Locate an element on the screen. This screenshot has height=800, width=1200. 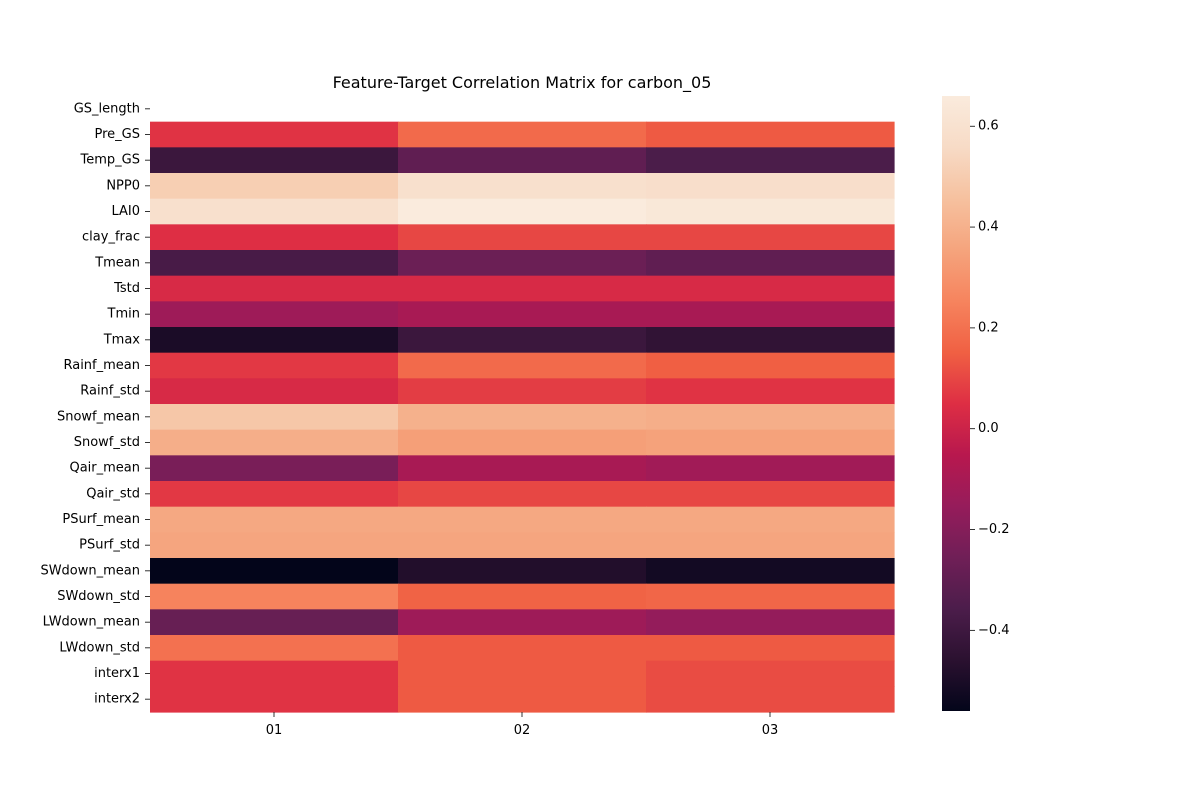
y-tick-label: SWdown_std is located at coordinates (98, 596).